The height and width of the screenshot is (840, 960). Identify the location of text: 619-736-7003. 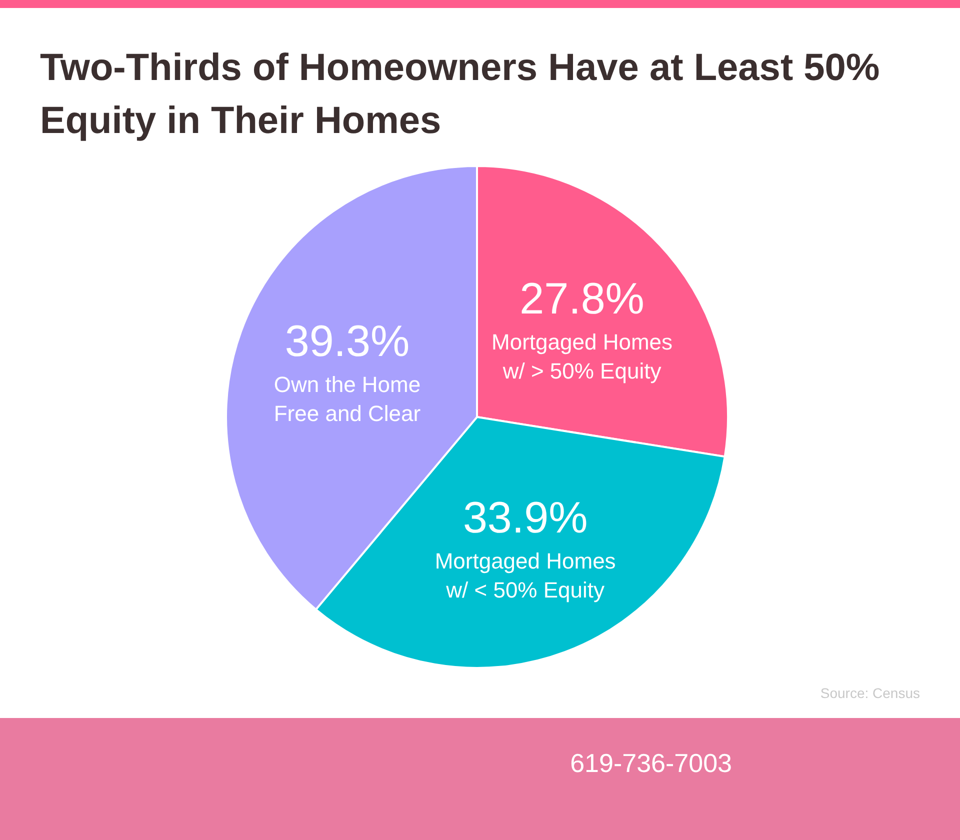
(651, 763).